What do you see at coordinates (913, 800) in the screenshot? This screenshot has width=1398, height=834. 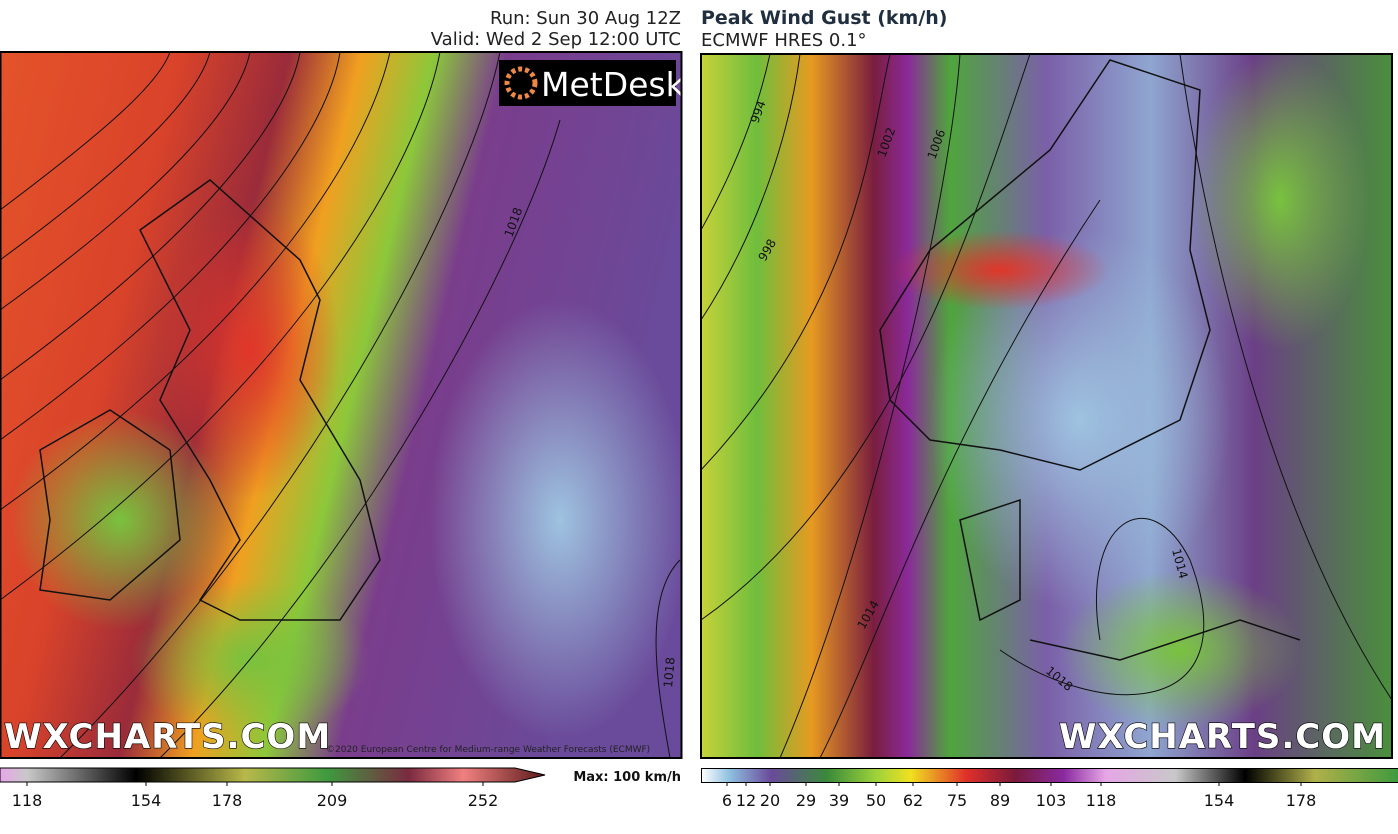 I see `colorbar-label: 62` at bounding box center [913, 800].